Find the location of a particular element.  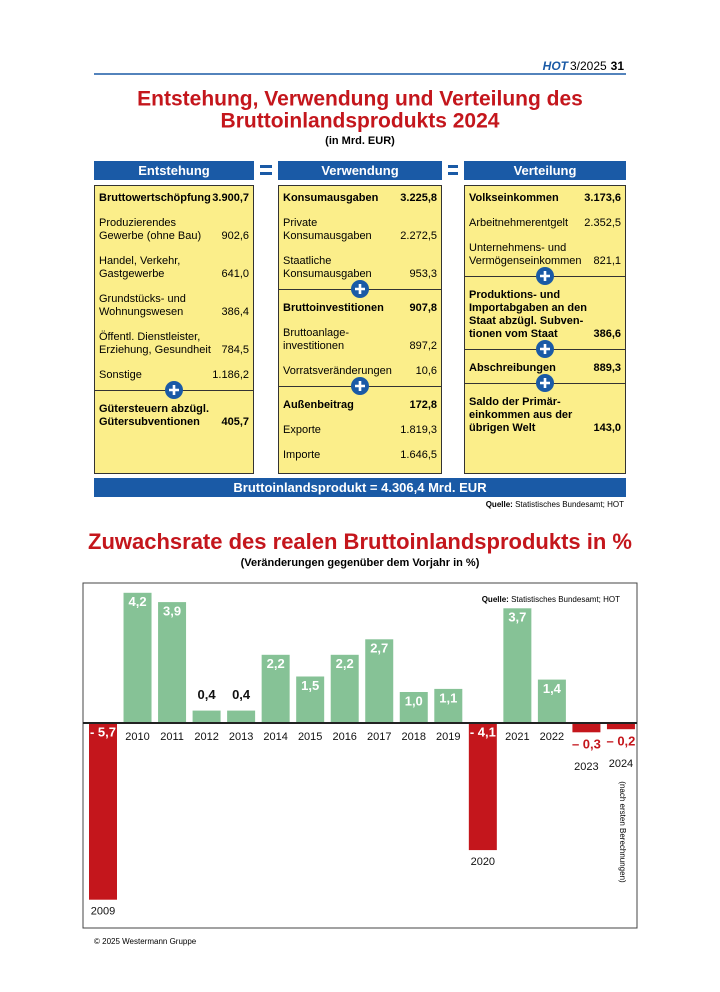

item-label: Importe is located at coordinates (301, 455).